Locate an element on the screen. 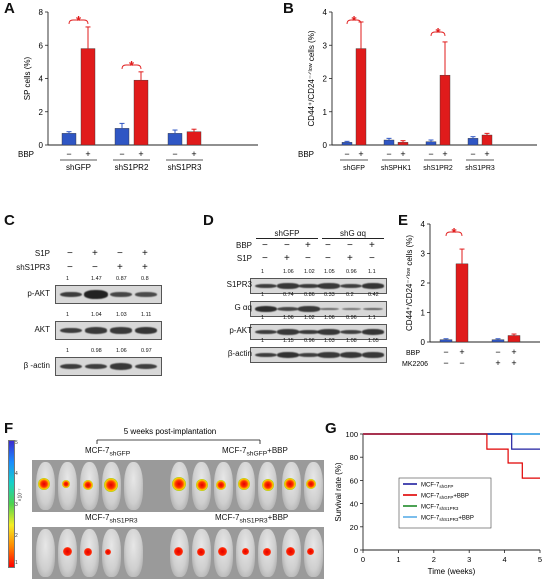  colorbar-unit: ×10⁻⁷ is located at coordinates (20, 495).